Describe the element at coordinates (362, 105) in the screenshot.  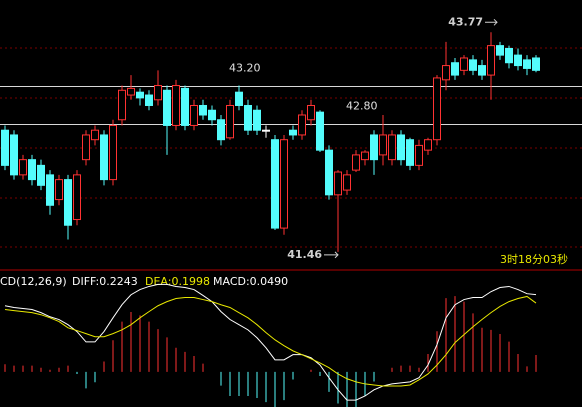
I see `reference-label: 42.80` at that location.